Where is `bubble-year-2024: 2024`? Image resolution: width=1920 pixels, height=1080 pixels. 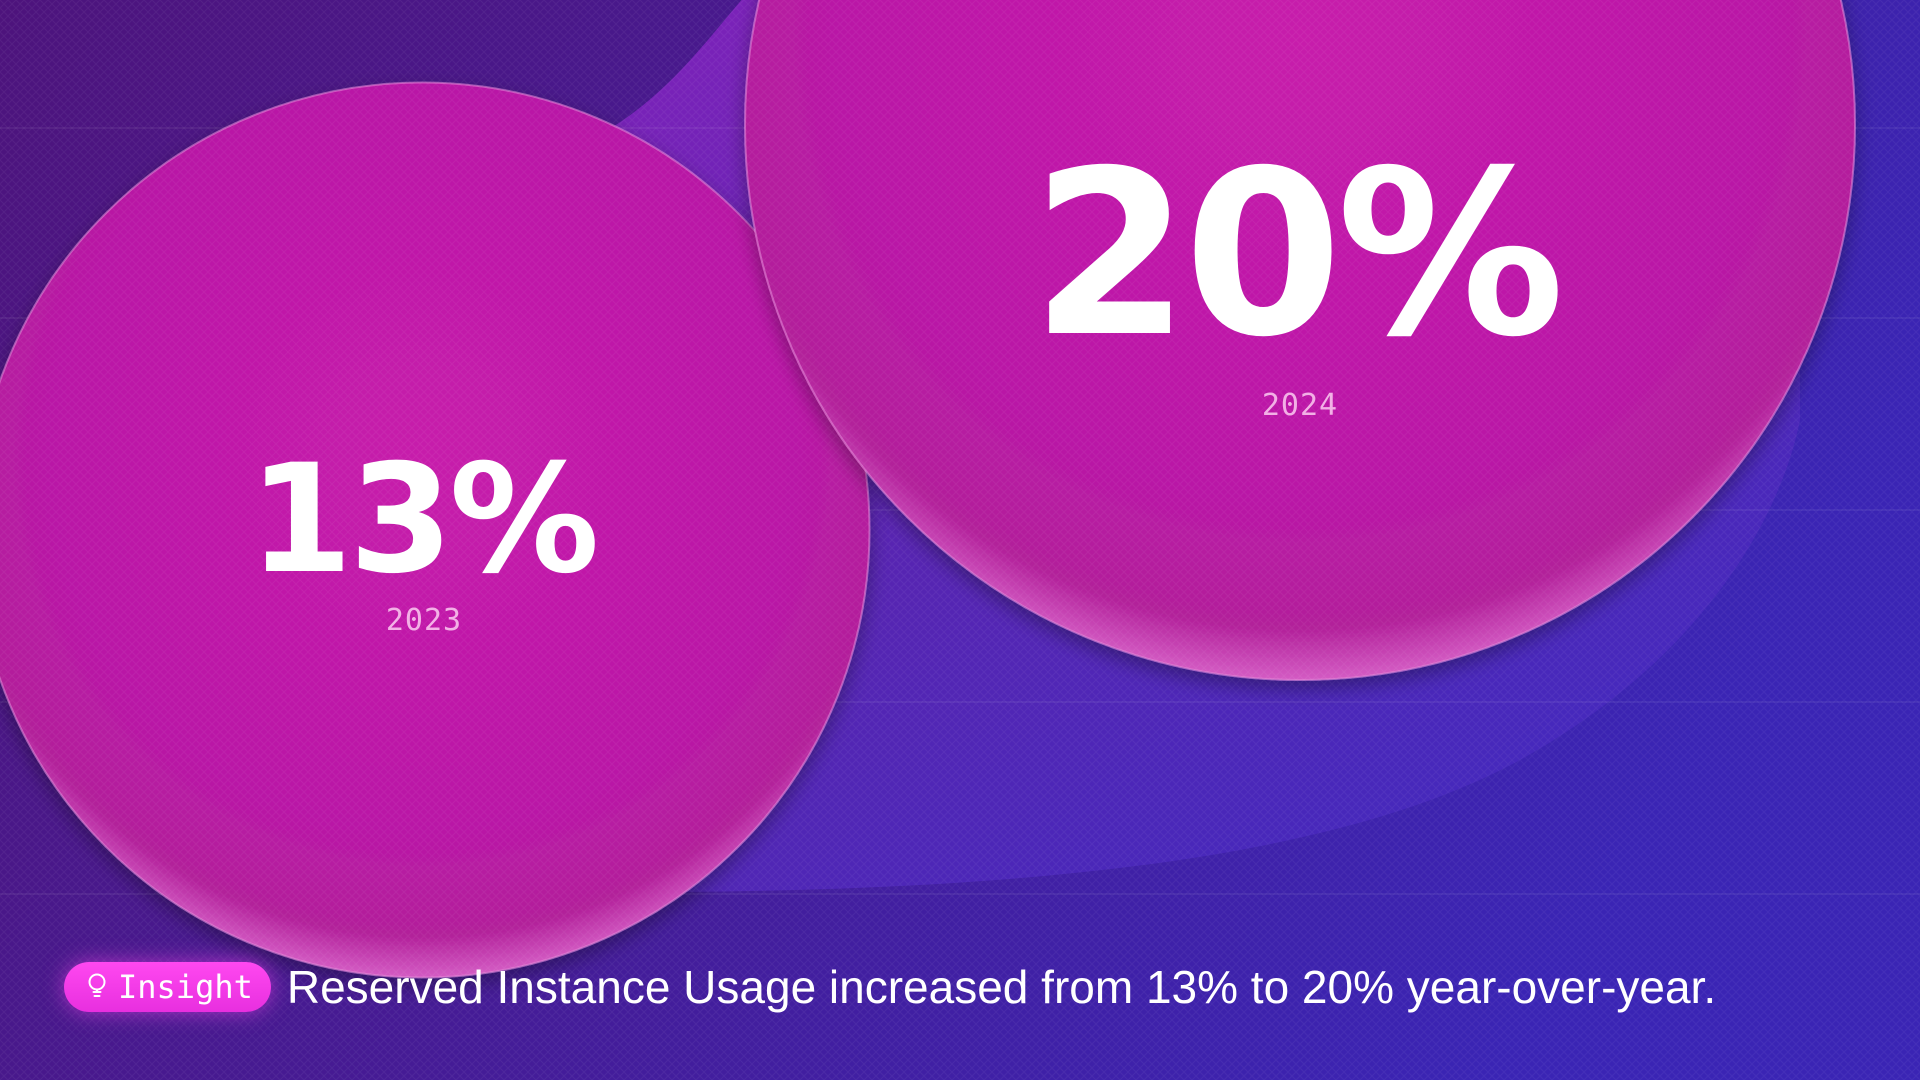 bubble-year-2024: 2024 is located at coordinates (1300, 405).